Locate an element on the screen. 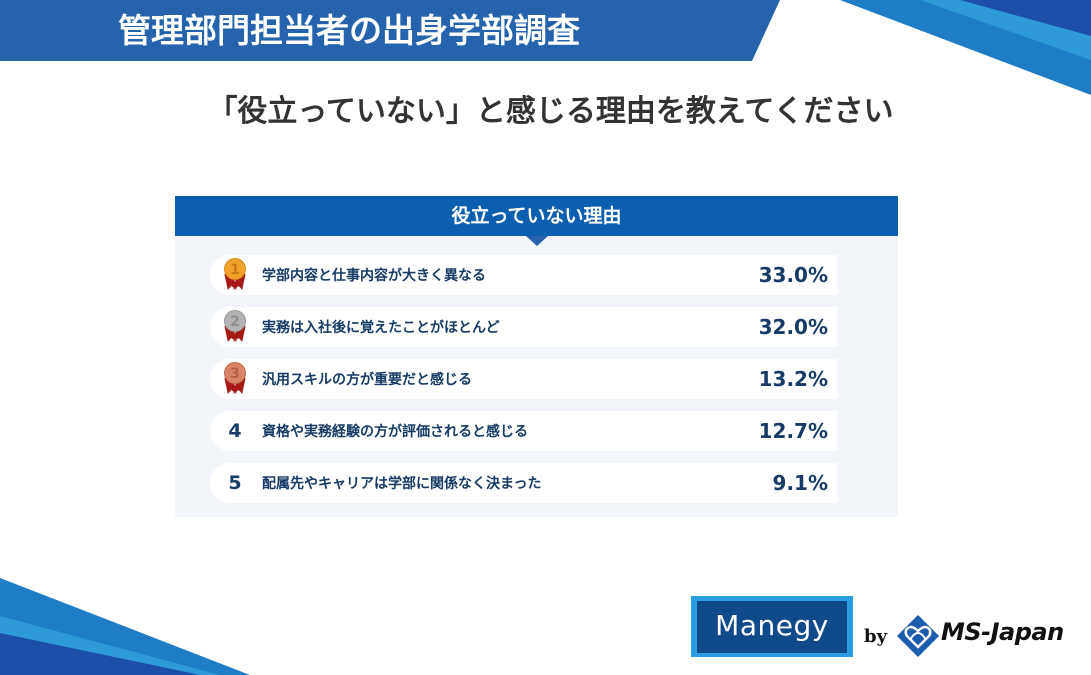 This screenshot has height=675, width=1091. rank-3: 3 is located at coordinates (235, 379).